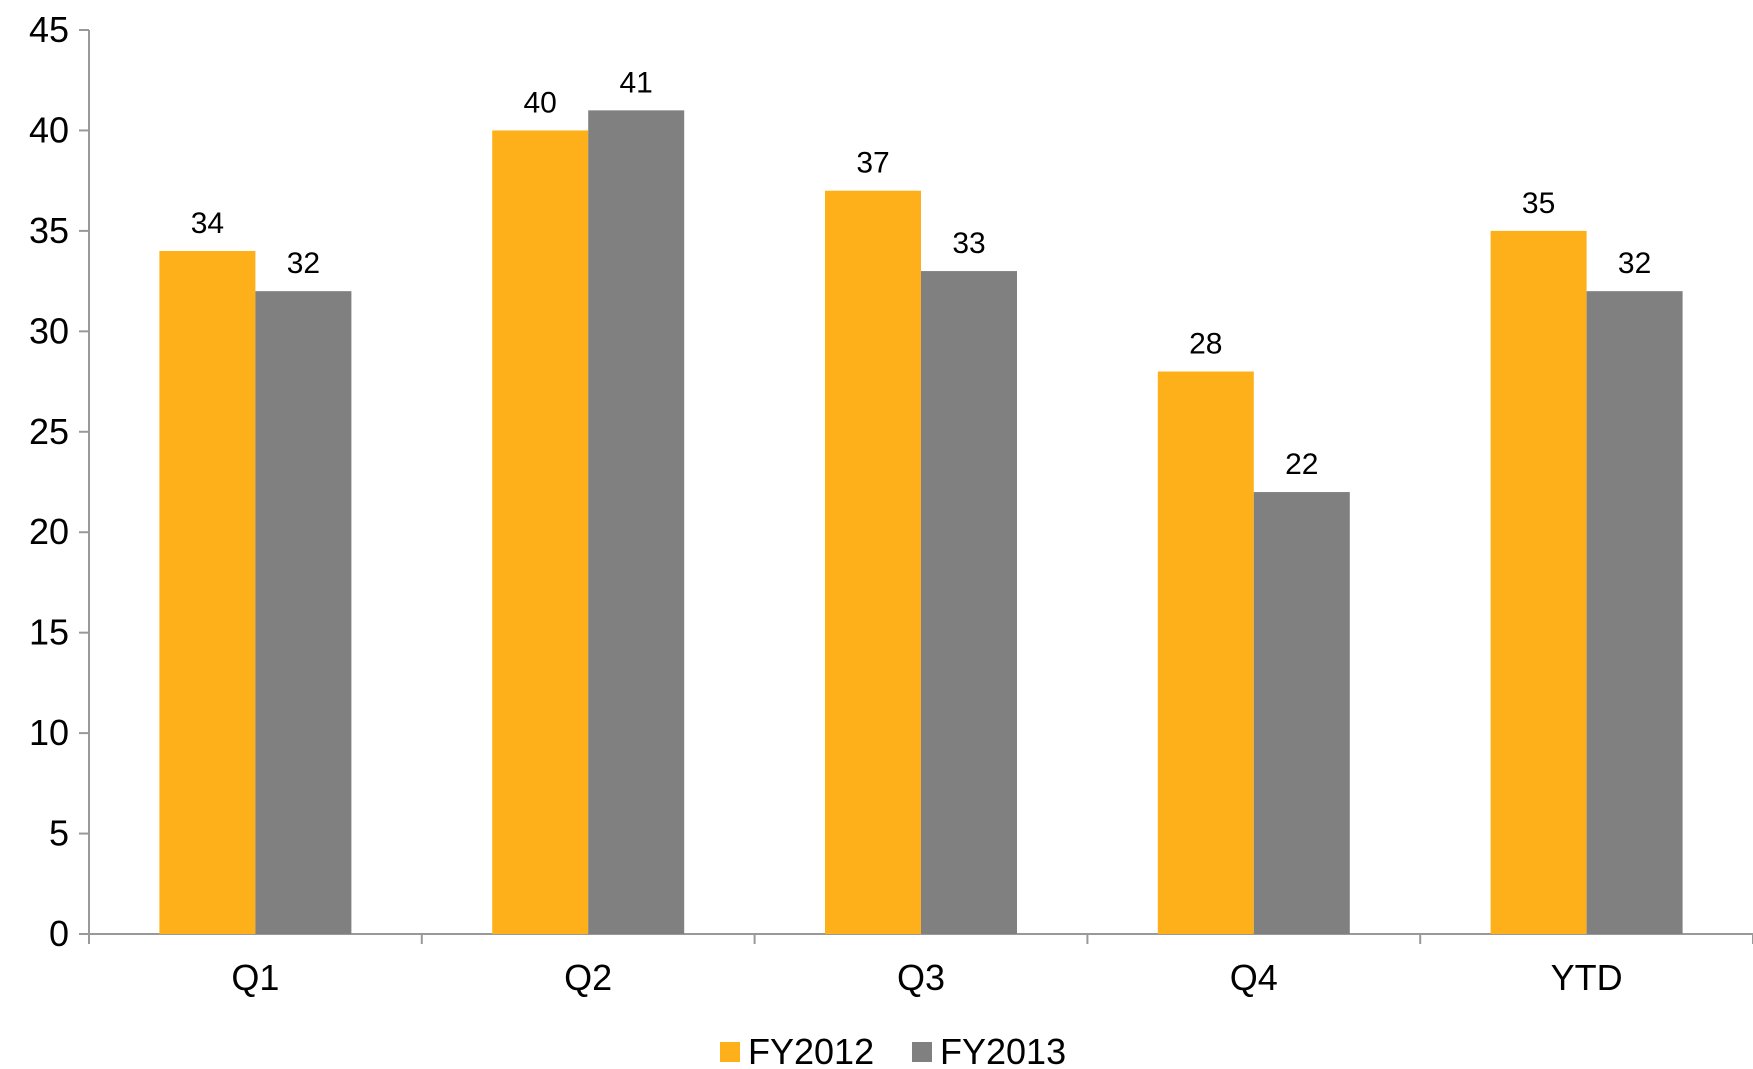 The width and height of the screenshot is (1753, 1069). Describe the element at coordinates (1205, 344) in the screenshot. I see `data-label-fy2012-q4: 28` at that location.